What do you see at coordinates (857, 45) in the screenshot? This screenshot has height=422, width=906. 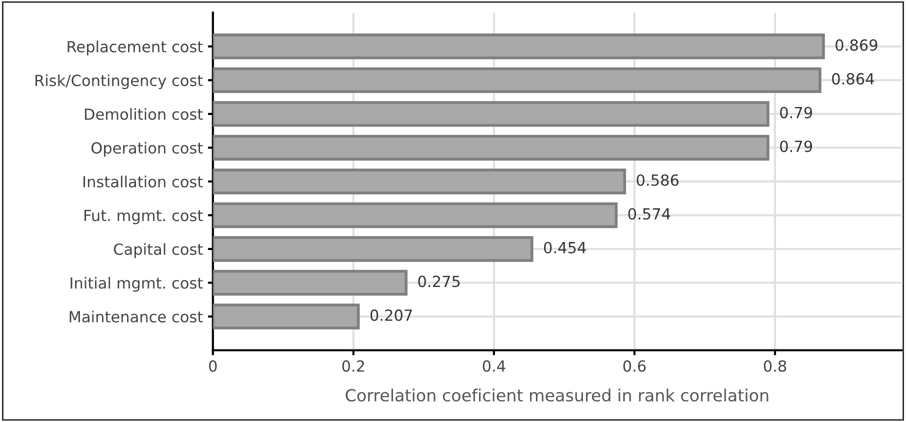 I see `data-label: 0.869` at bounding box center [857, 45].